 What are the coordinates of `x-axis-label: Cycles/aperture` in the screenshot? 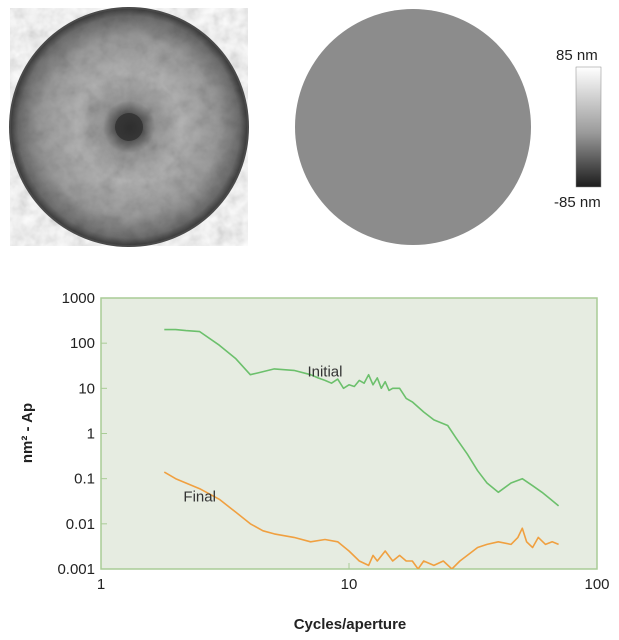 It's located at (350, 624).